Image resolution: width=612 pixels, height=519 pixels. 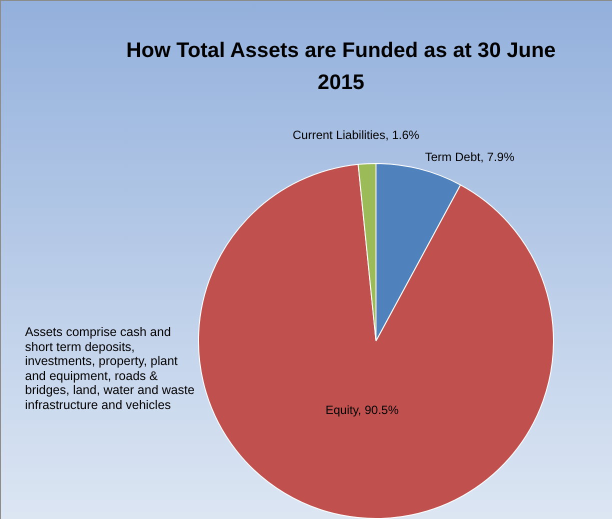 I want to click on slice-label: Equity, 90.5%, so click(x=362, y=409).